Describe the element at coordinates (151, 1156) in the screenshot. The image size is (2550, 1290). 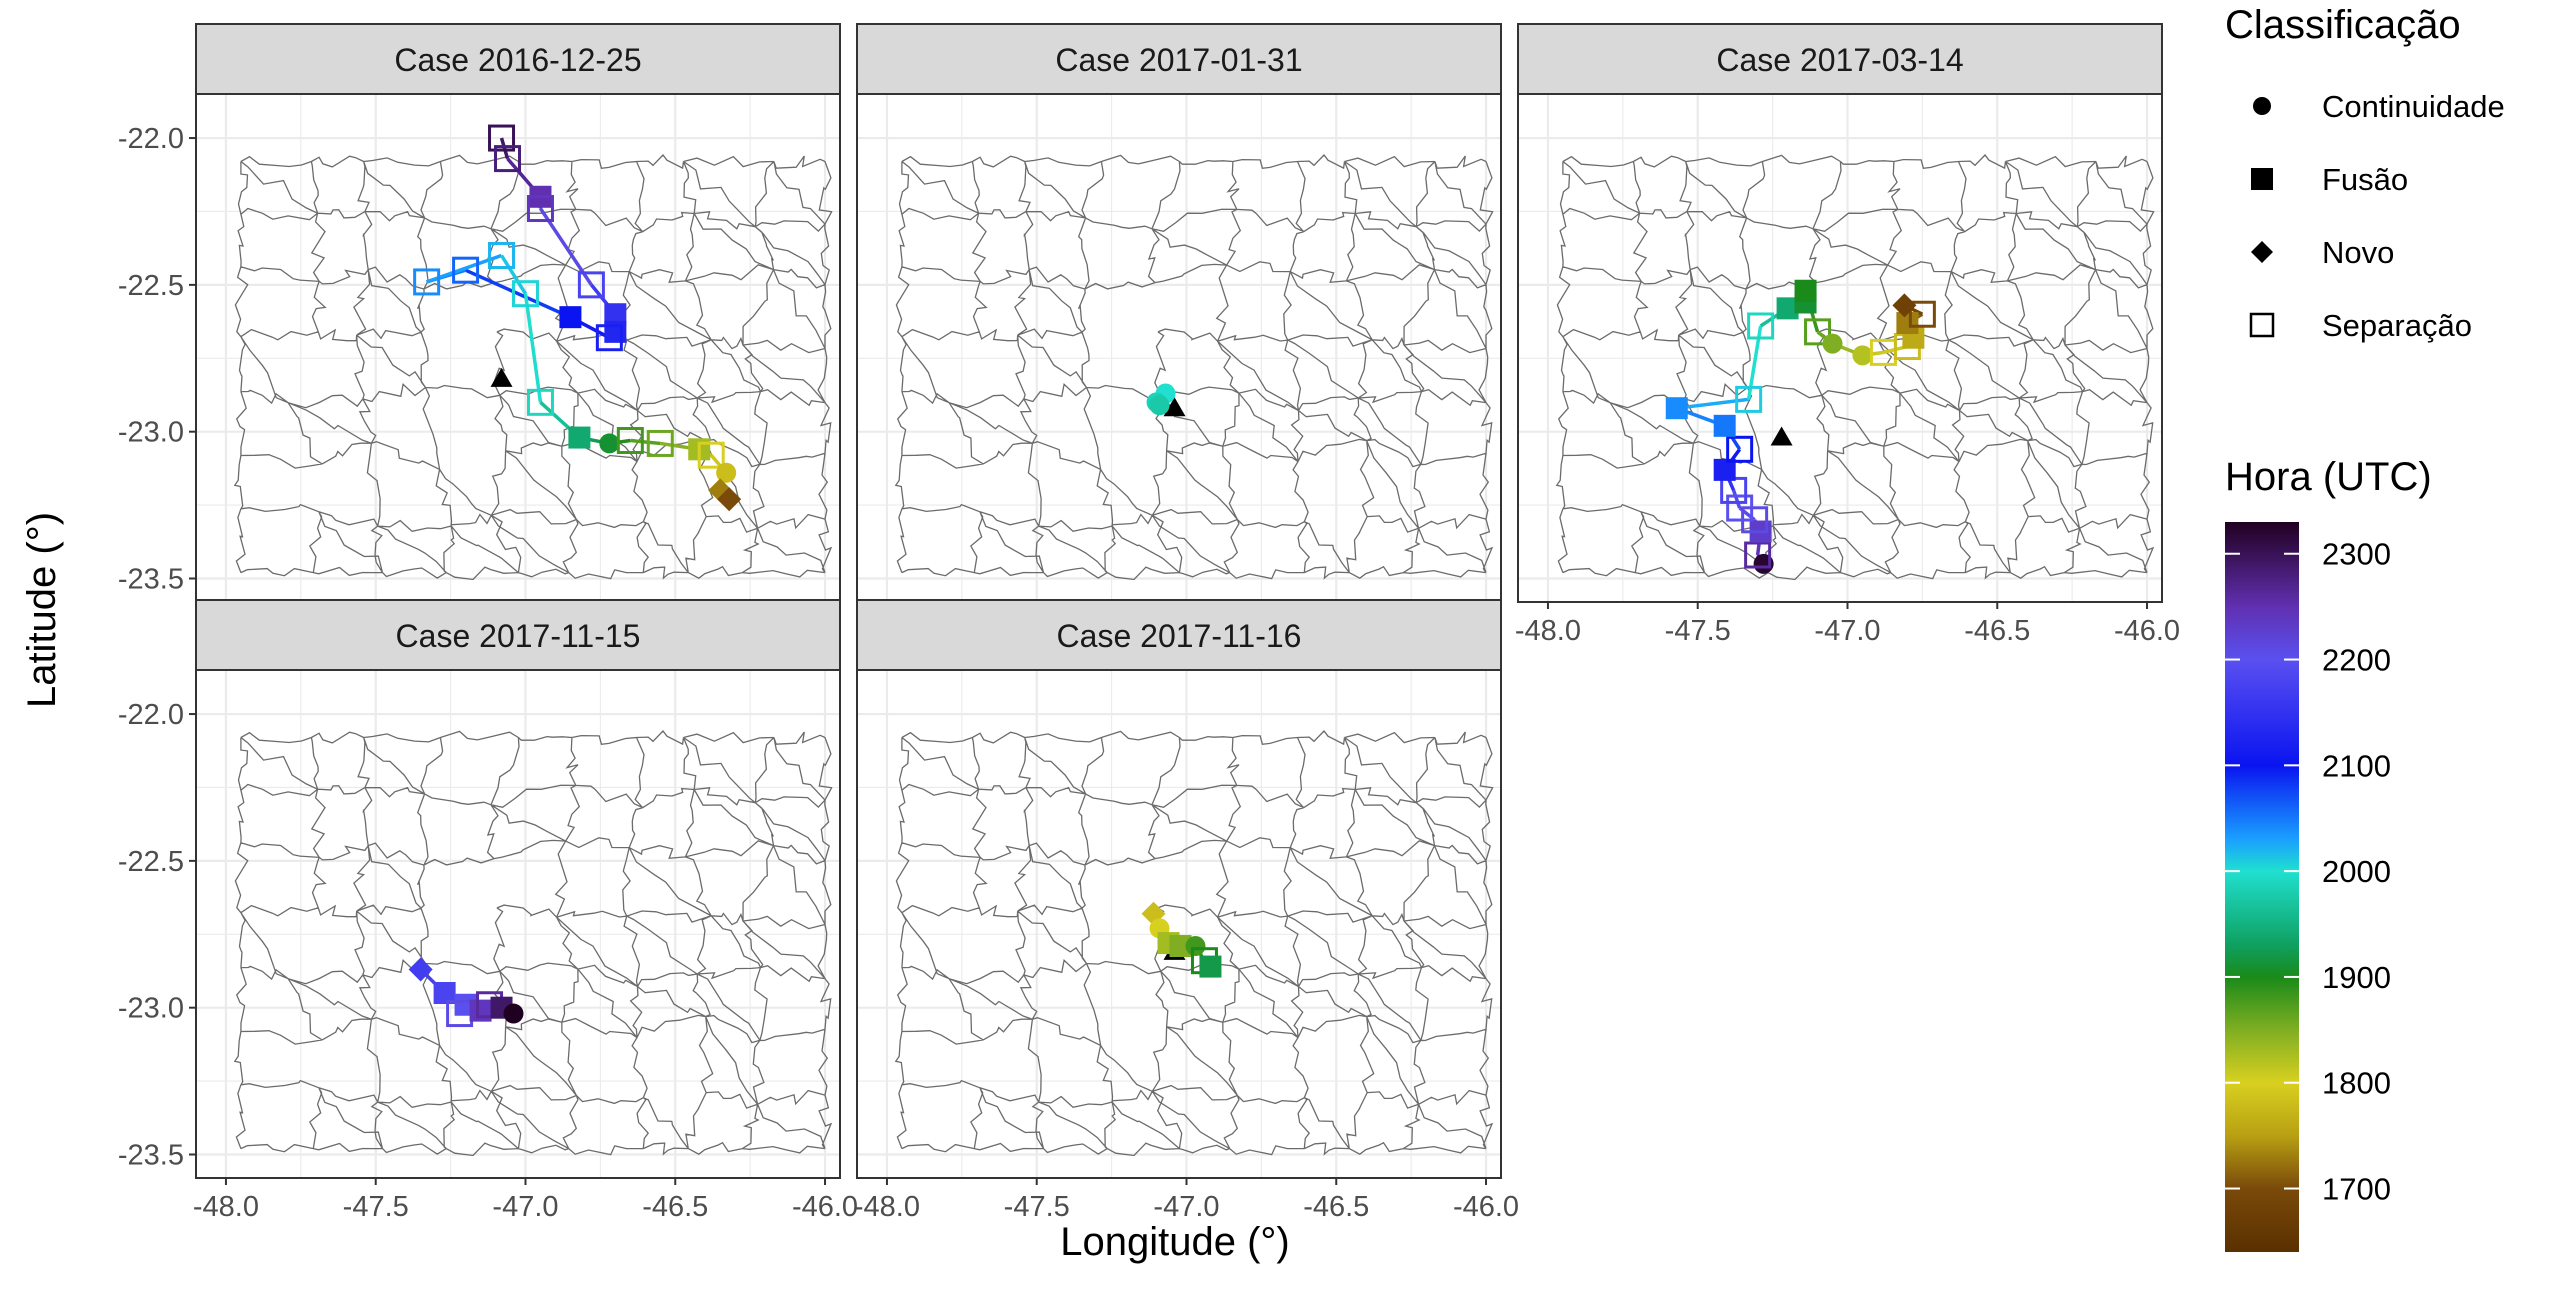
I see `y-tick-label: -23.5` at that location.